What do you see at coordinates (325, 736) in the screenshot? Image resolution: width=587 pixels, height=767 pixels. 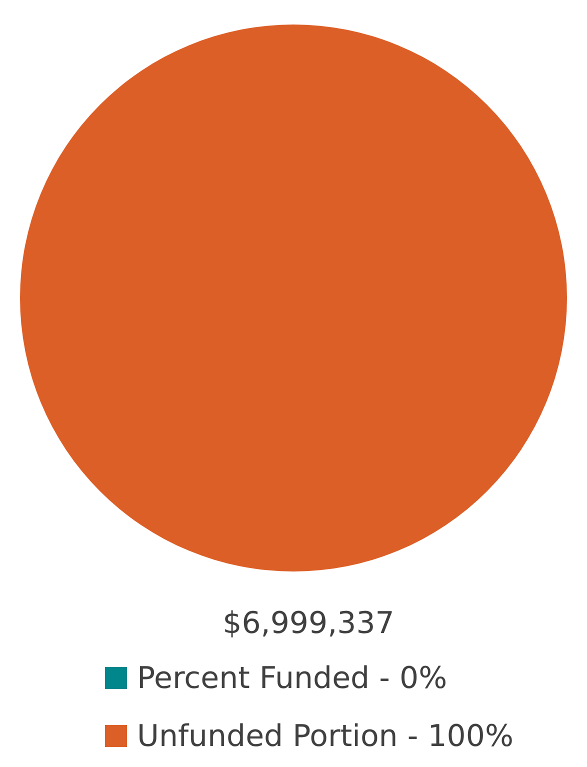 I see `legend-label: Unfunded Portion - 100%` at bounding box center [325, 736].